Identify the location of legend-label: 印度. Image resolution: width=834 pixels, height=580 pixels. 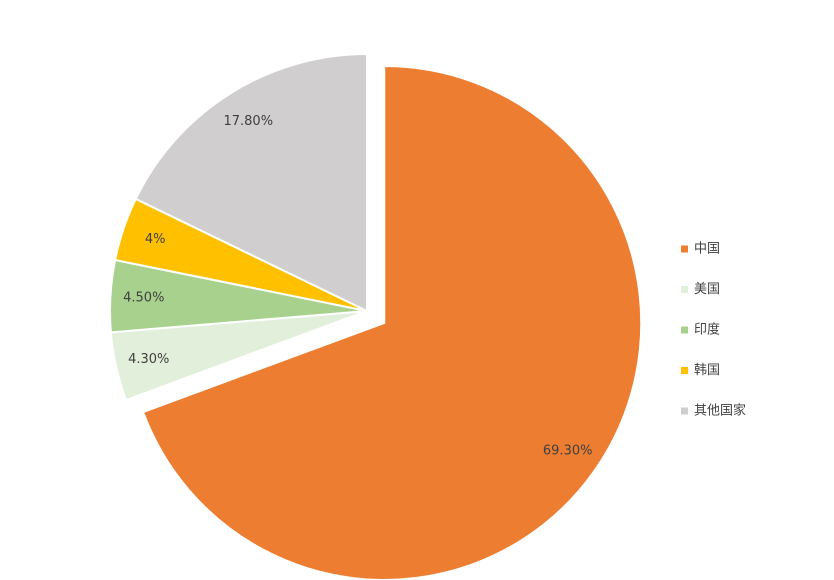
(707, 330).